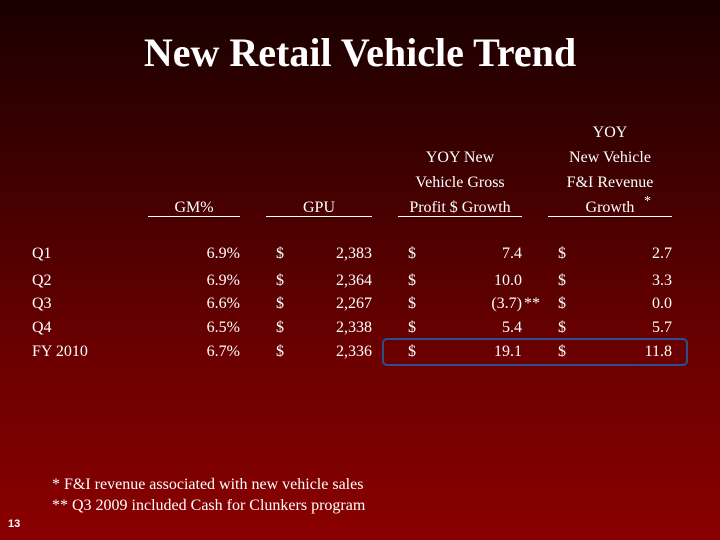  What do you see at coordinates (662, 253) in the screenshot?
I see `row-0-fi: 2.7` at bounding box center [662, 253].